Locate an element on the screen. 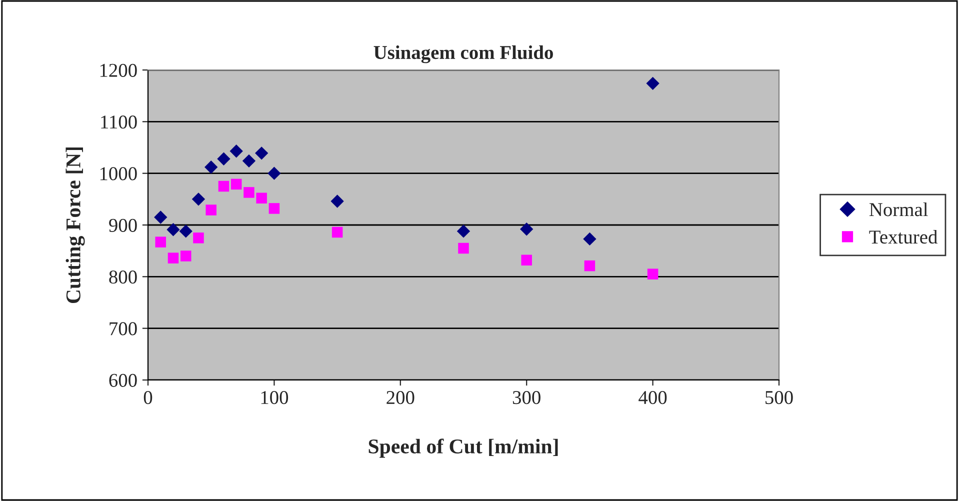  x-tick-label: 0 is located at coordinates (148, 397).